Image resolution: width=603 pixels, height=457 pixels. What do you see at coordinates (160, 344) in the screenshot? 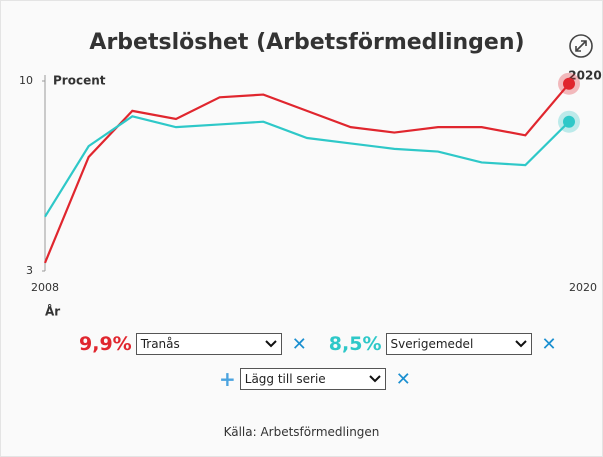
I see `legend-entry: Tranås` at bounding box center [160, 344].